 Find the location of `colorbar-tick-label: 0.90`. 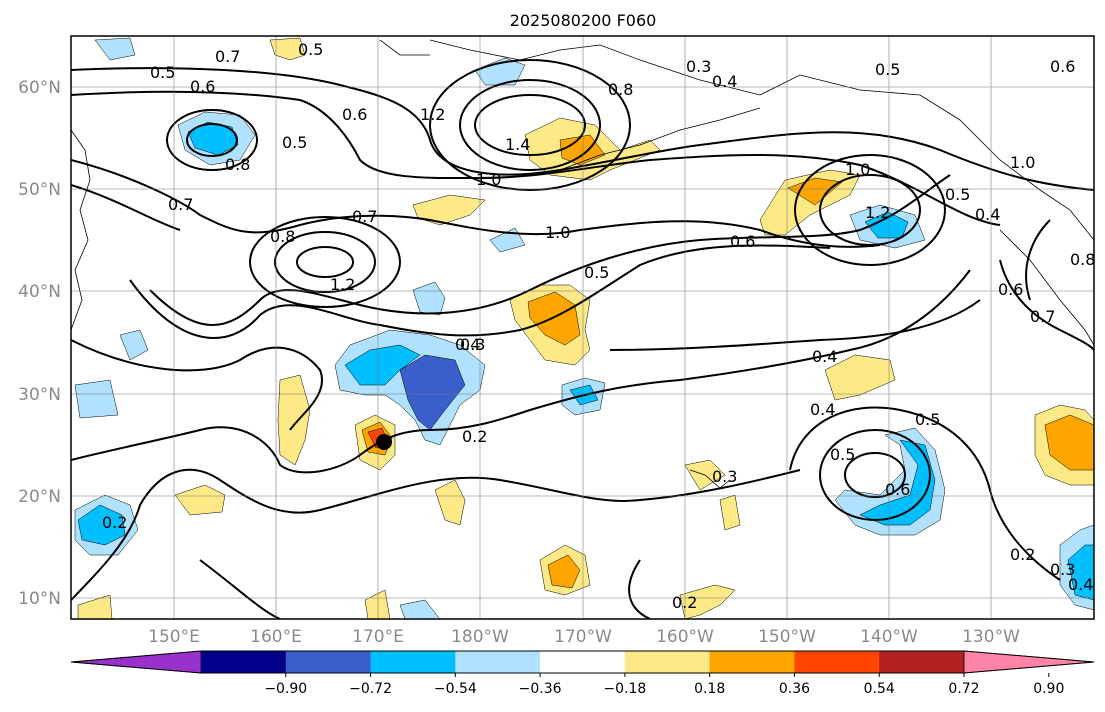

colorbar-tick-label: 0.90 is located at coordinates (1048, 689).